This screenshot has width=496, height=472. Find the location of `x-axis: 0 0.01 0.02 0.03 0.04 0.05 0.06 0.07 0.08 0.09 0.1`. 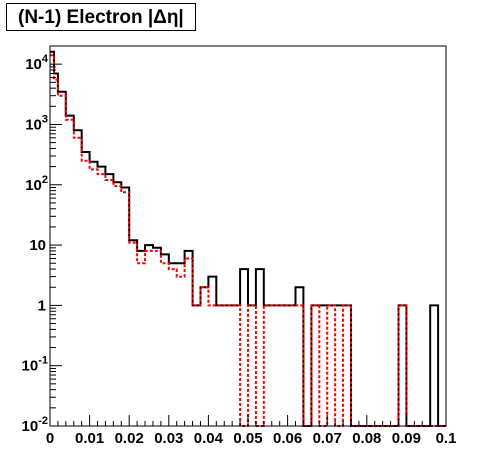

x-axis: 0 0.01 0.02 0.03 0.04 0.05 0.06 0.07 0.08 0.09 0.1 is located at coordinates (251, 431).